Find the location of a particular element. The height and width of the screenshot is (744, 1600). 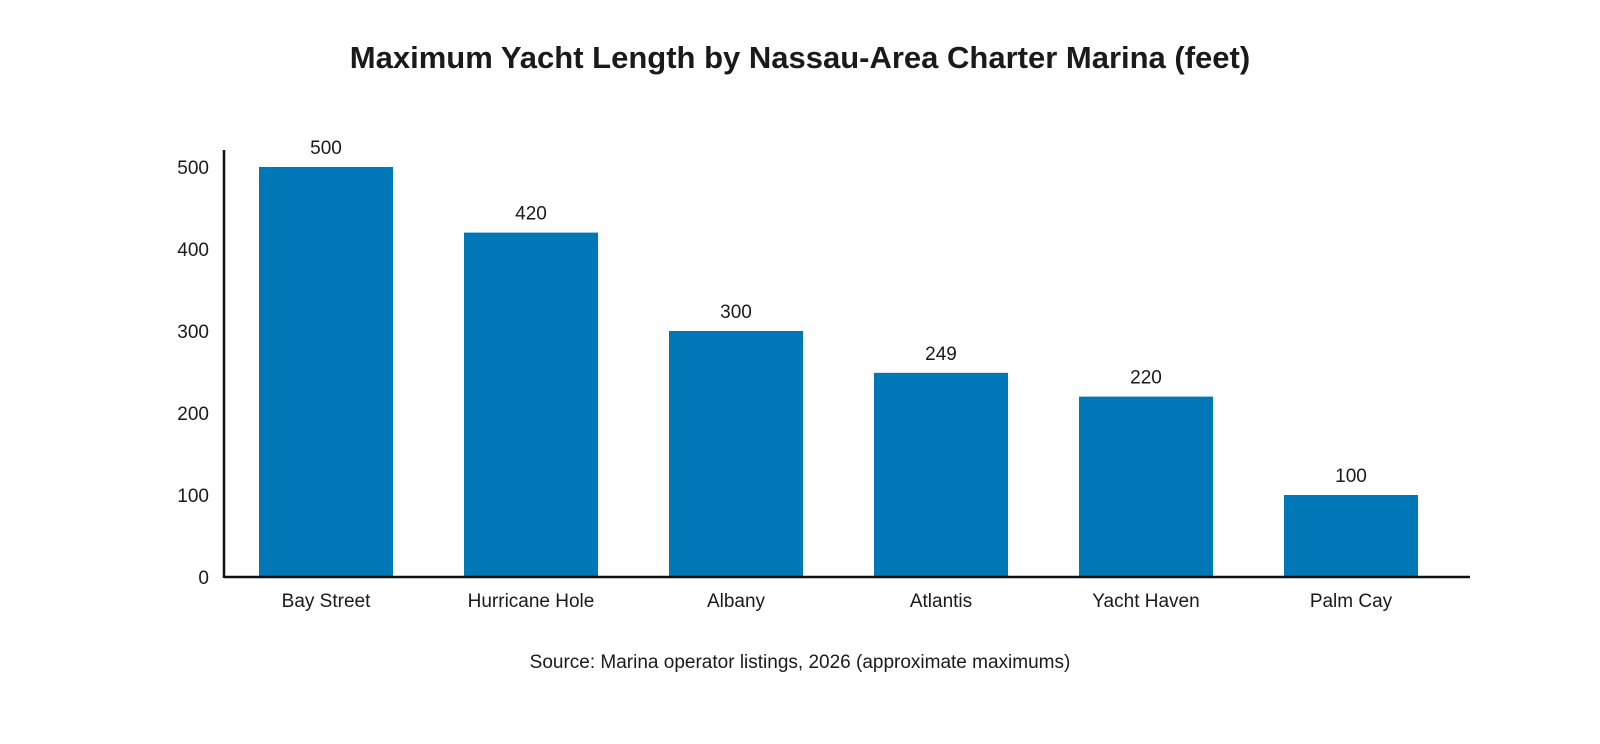

bar-value-label: 500 is located at coordinates (326, 148).